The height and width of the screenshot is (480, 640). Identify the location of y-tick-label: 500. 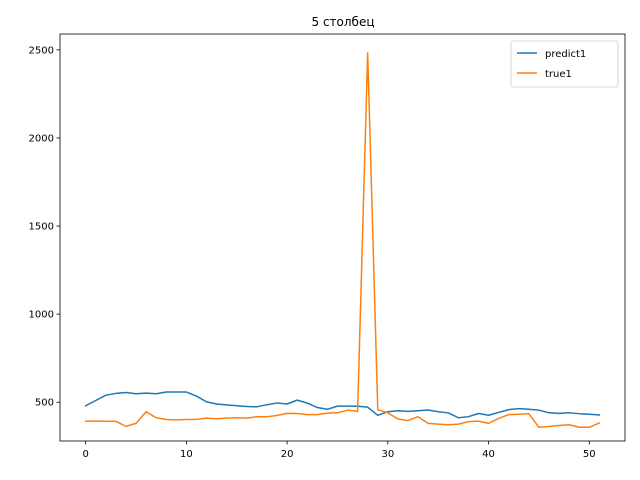
(44, 403).